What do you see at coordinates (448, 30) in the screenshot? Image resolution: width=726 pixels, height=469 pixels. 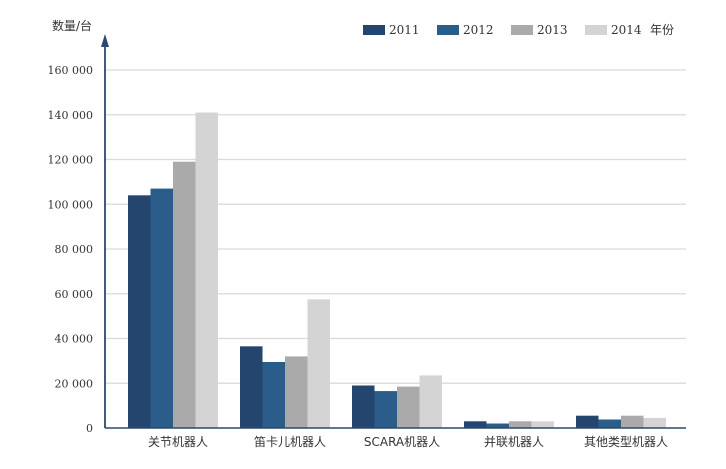 I see `legend-swatch-2012` at bounding box center [448, 30].